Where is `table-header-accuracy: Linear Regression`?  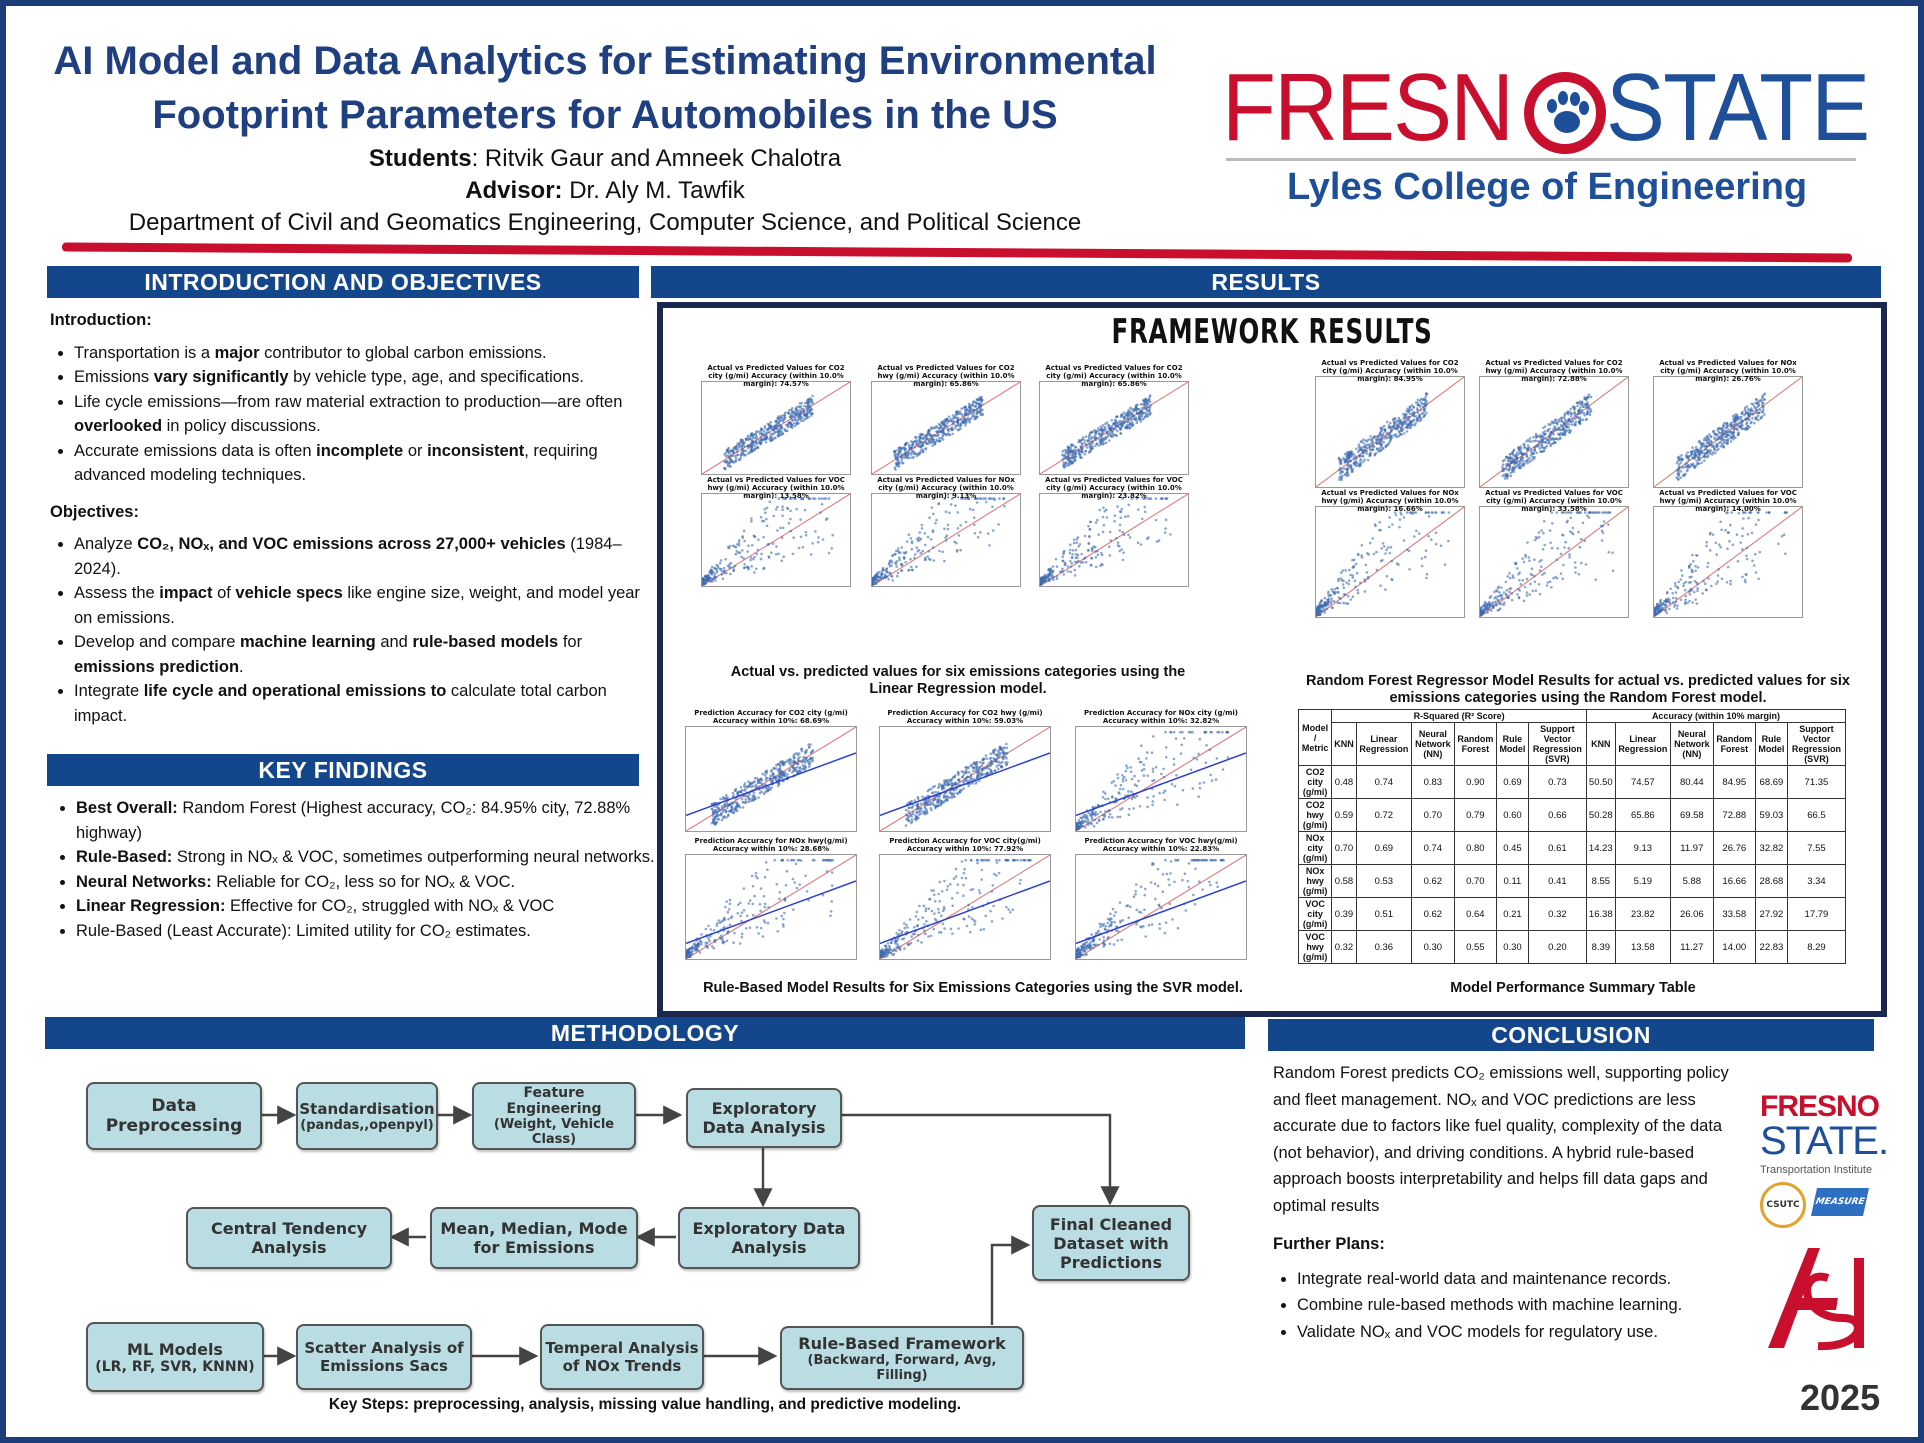 table-header-accuracy: Linear Regression is located at coordinates (1642, 744).